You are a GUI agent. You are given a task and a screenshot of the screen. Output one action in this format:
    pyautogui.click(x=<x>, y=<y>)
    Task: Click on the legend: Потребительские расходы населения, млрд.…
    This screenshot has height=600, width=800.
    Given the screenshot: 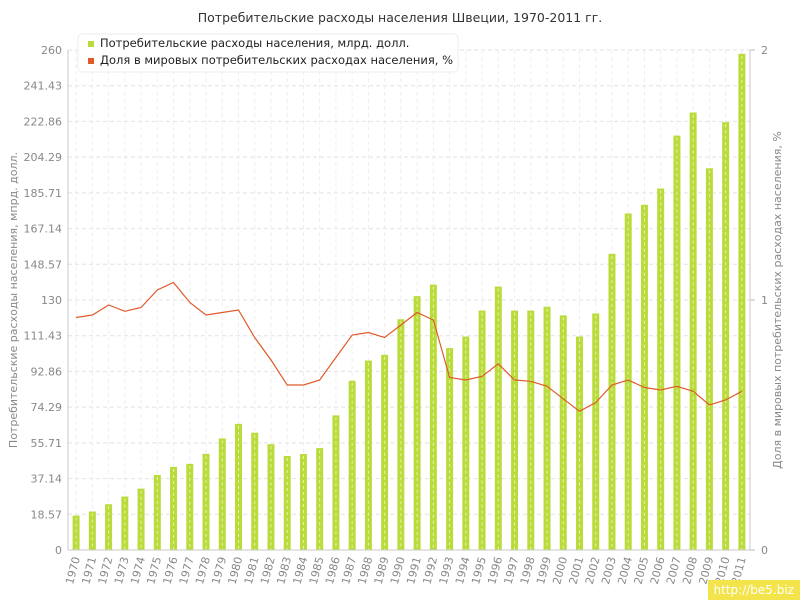 What is the action you would take?
    pyautogui.click(x=268, y=53)
    